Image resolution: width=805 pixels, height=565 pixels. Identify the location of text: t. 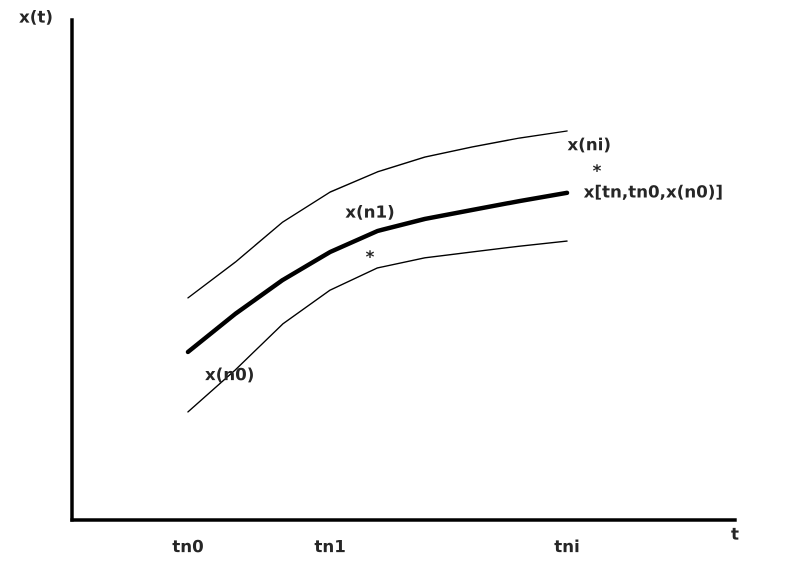
(735, 534).